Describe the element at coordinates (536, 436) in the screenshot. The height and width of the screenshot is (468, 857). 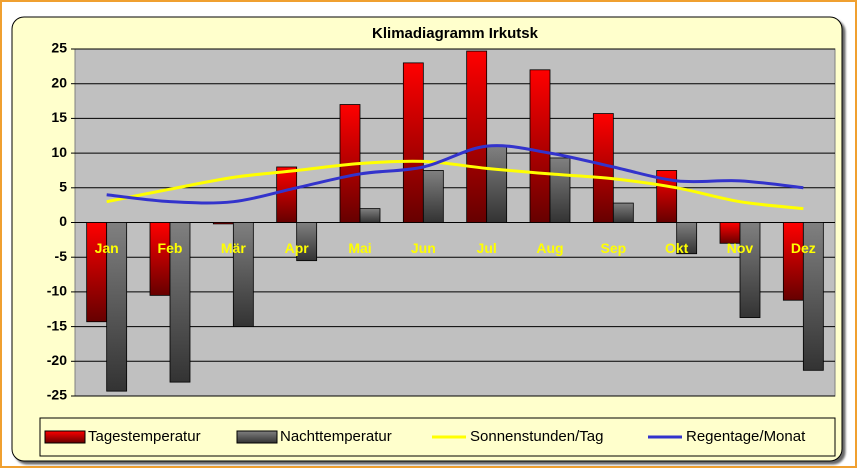
I see `legend-label: Sonnenstunden/Tag` at that location.